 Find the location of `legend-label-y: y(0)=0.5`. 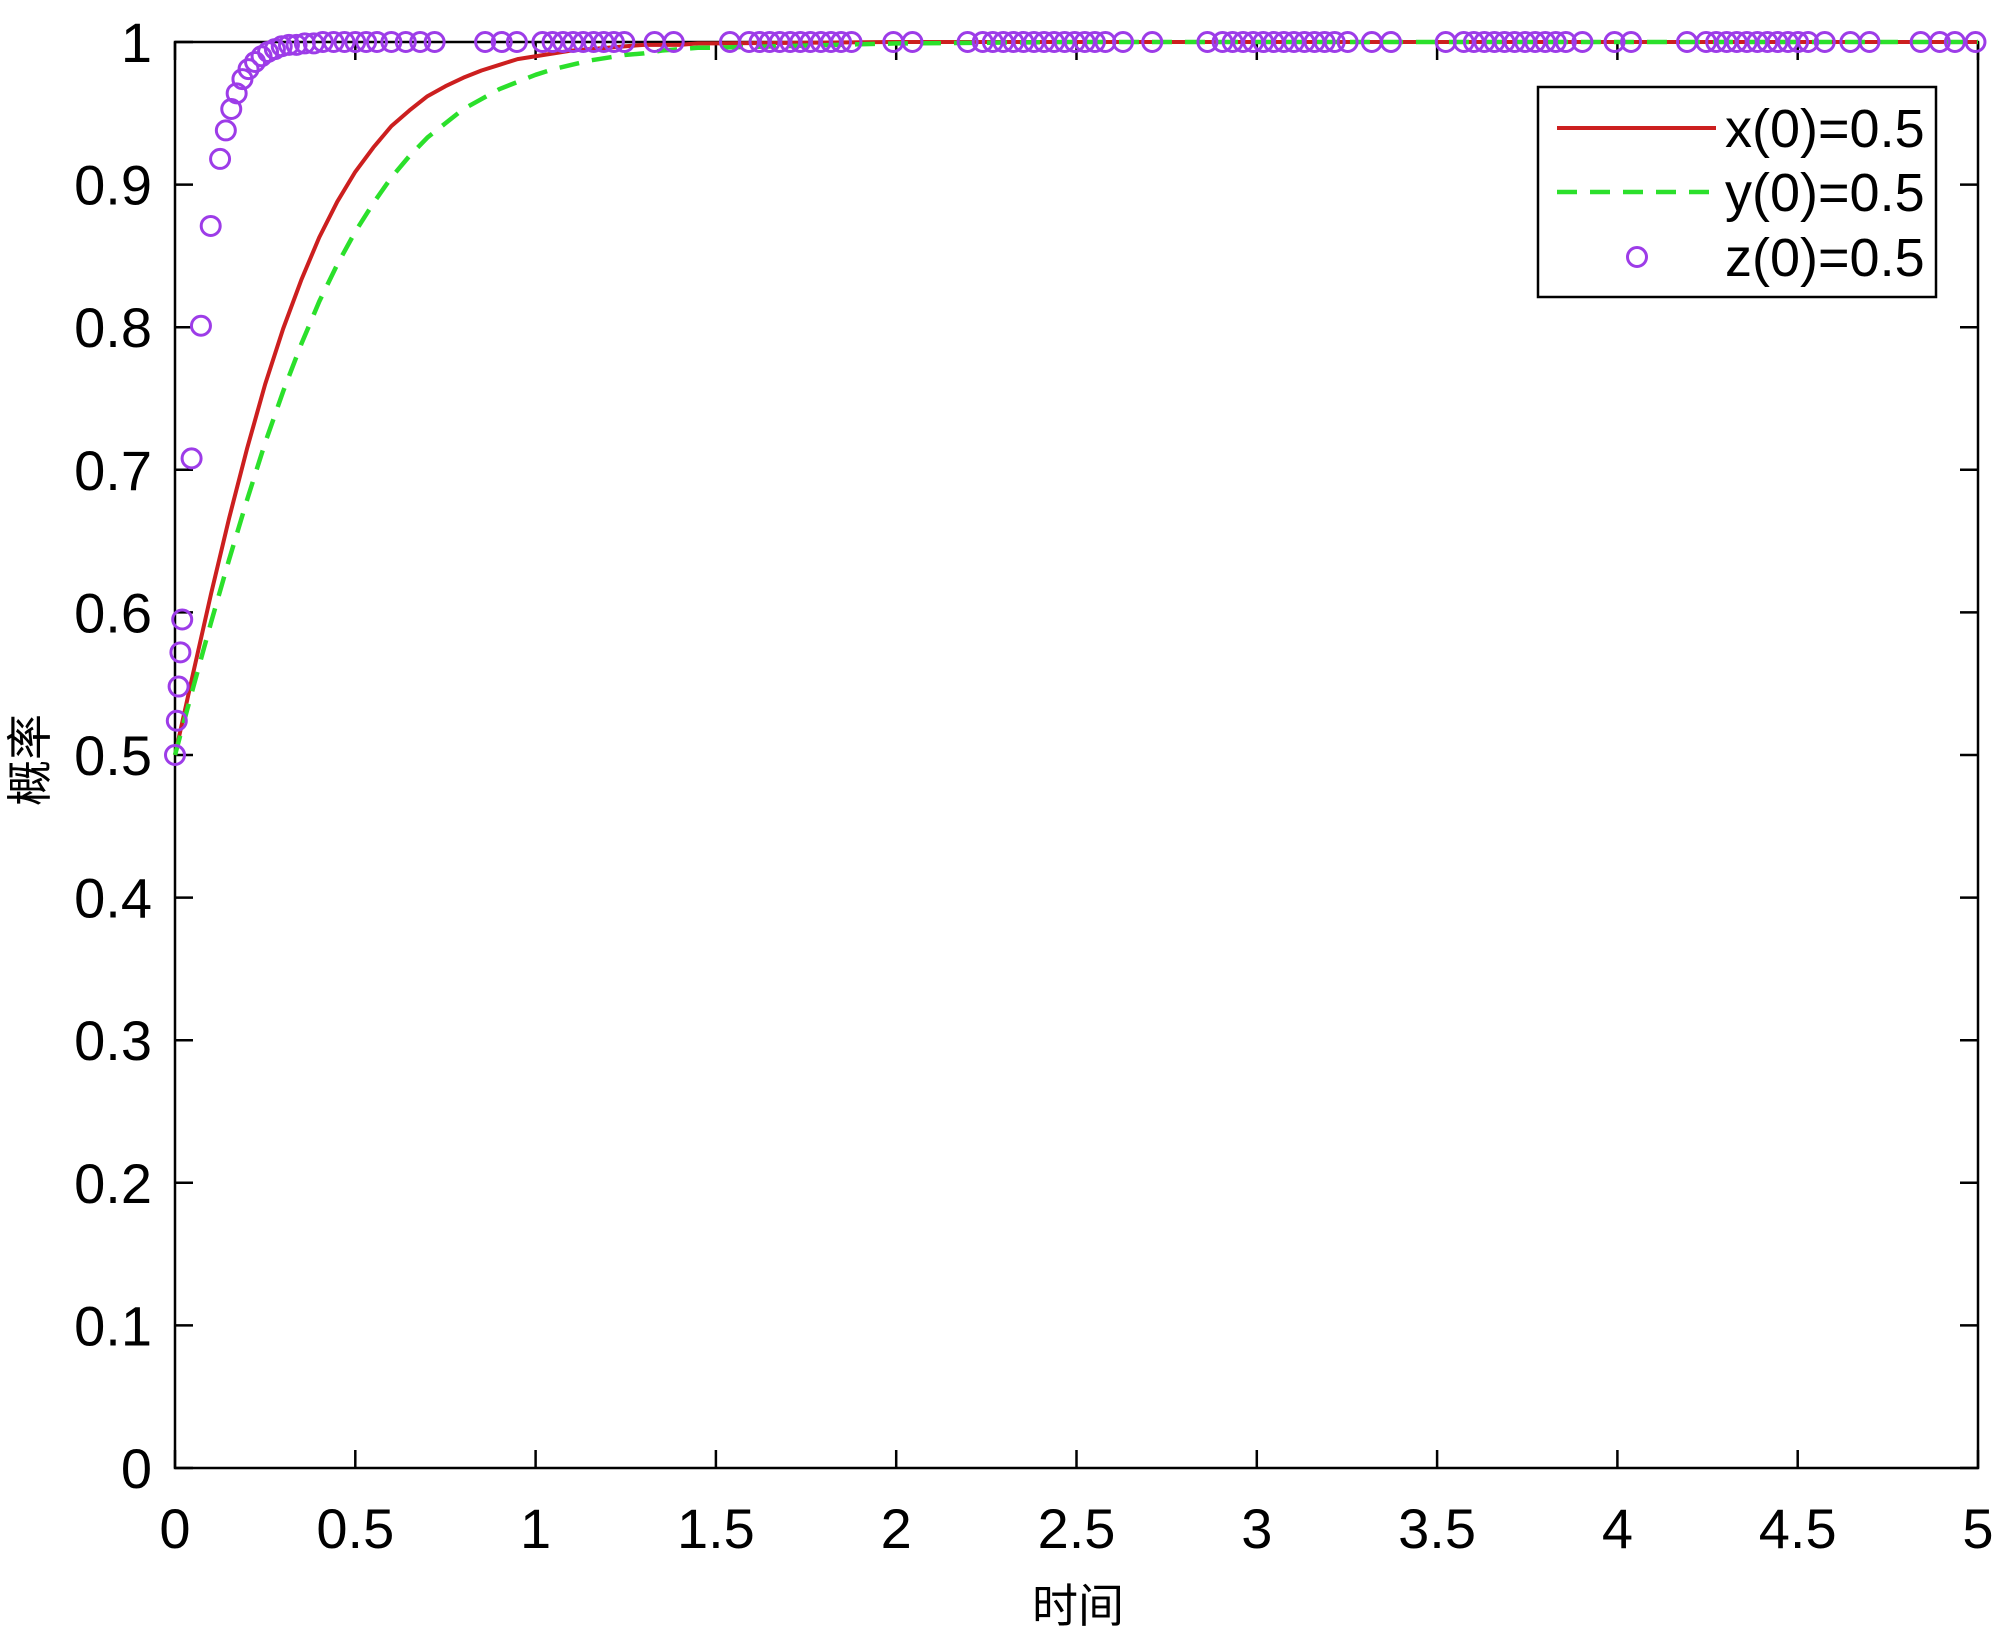

legend-label-y: y(0)=0.5 is located at coordinates (1825, 193).